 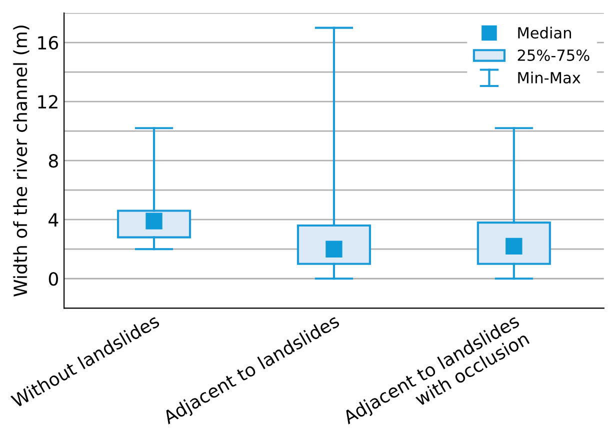 I want to click on y-axis-title: Width of the river channel (m), so click(x=21, y=161).